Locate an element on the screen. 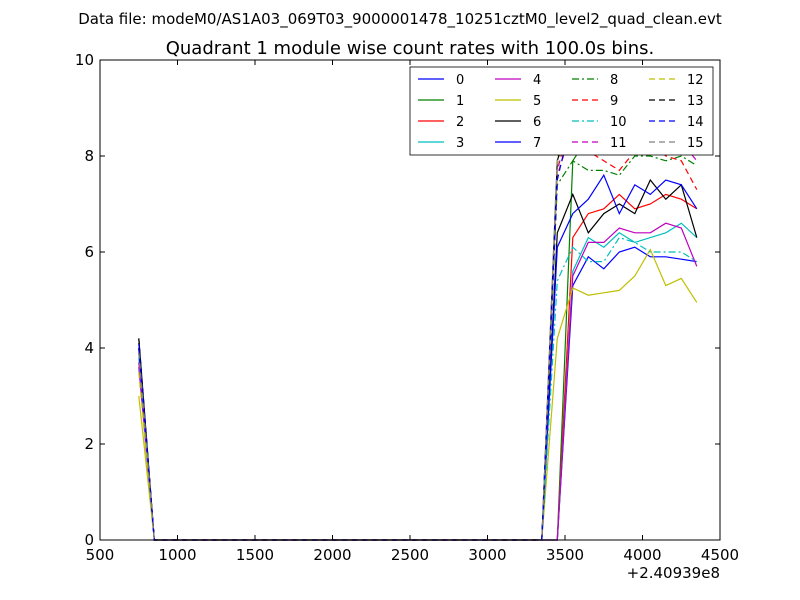 Image resolution: width=800 pixels, height=600 pixels. legend-label: 11 is located at coordinates (618, 143).